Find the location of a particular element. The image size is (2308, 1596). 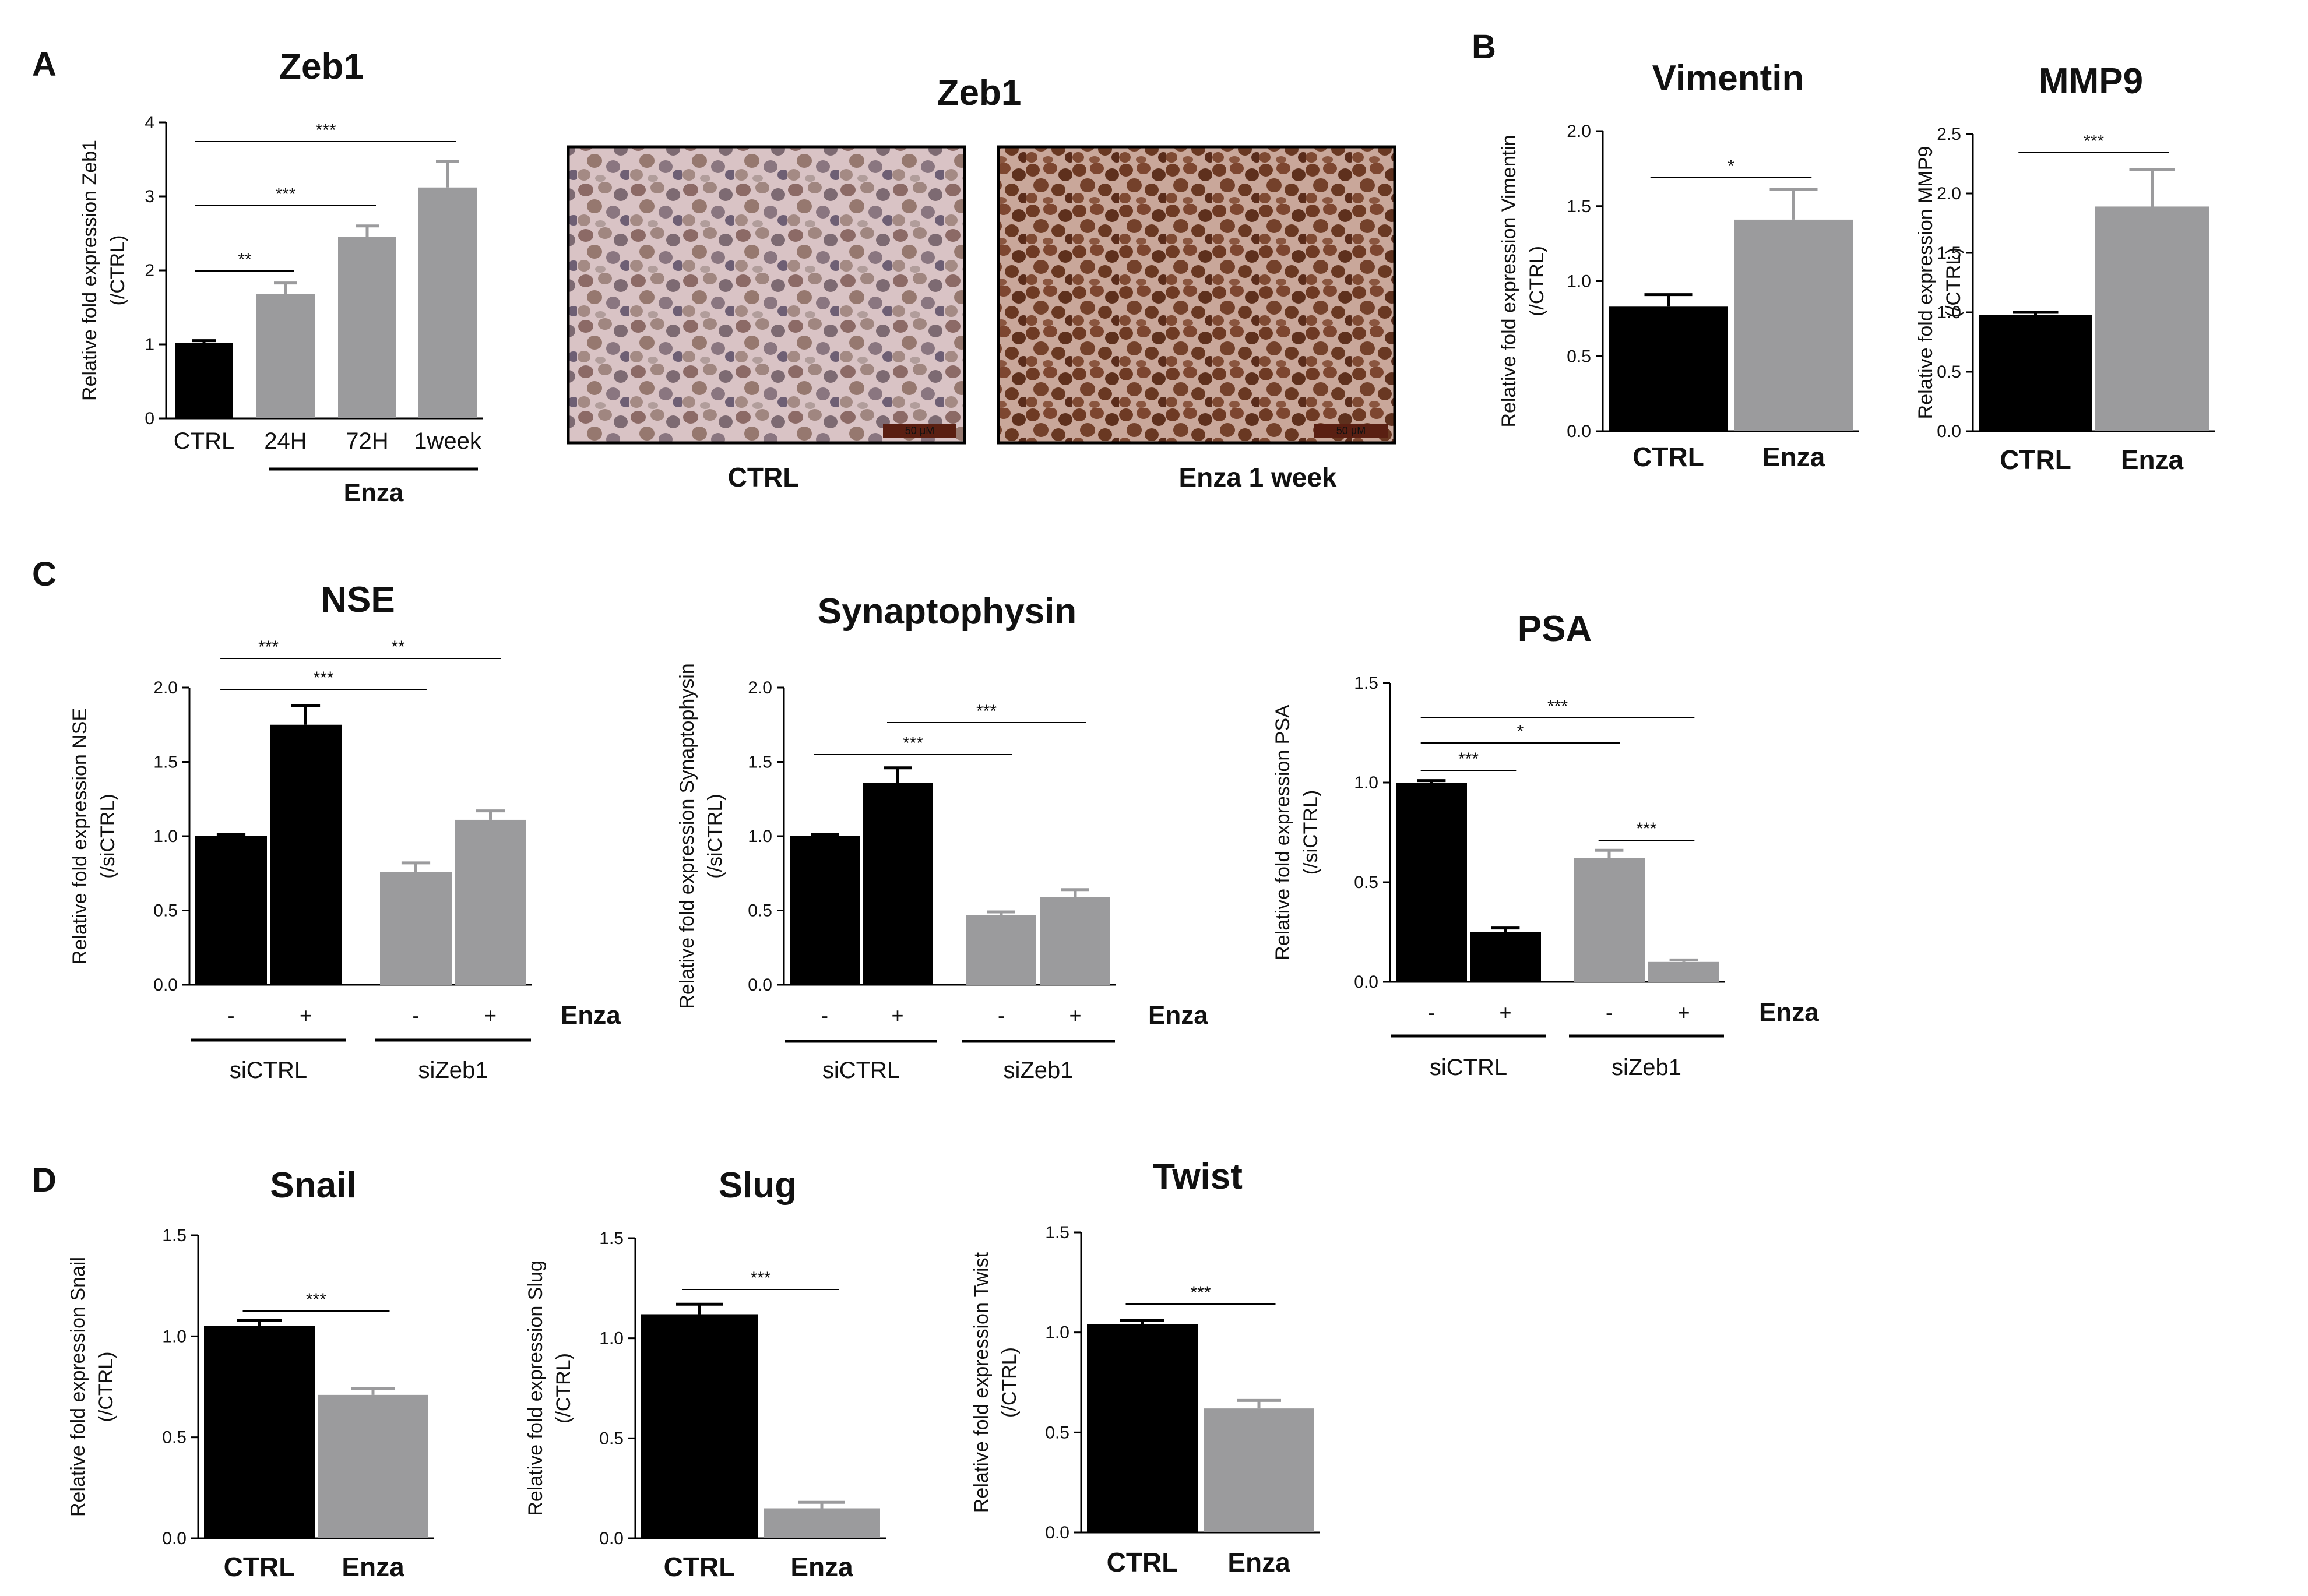

chart-twist-ytick-label: 0.5 is located at coordinates (1057, 1432).